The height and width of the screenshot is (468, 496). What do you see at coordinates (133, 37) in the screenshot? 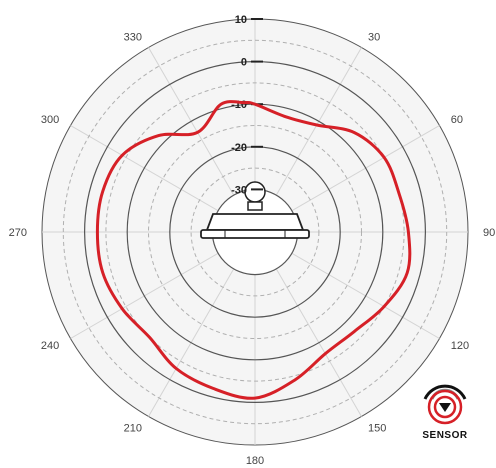
I see `angle-label: 330` at bounding box center [133, 37].